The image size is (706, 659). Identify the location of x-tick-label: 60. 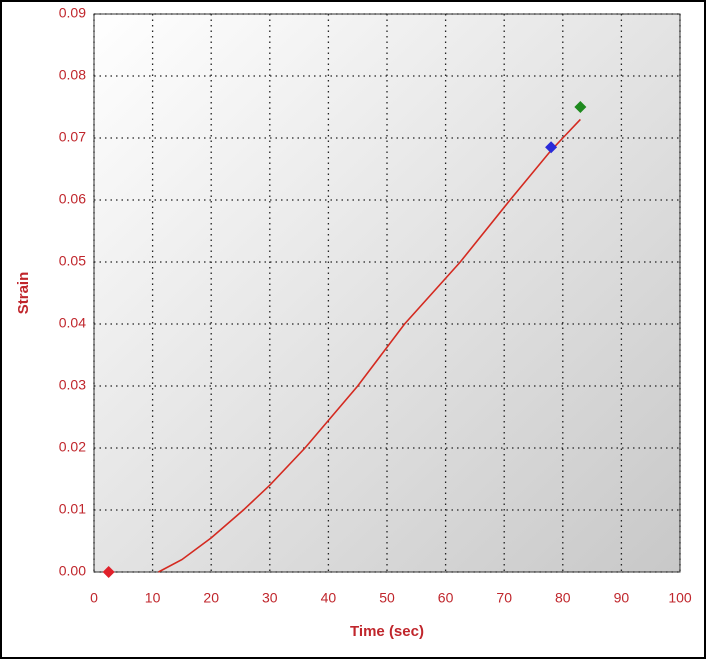
(446, 598).